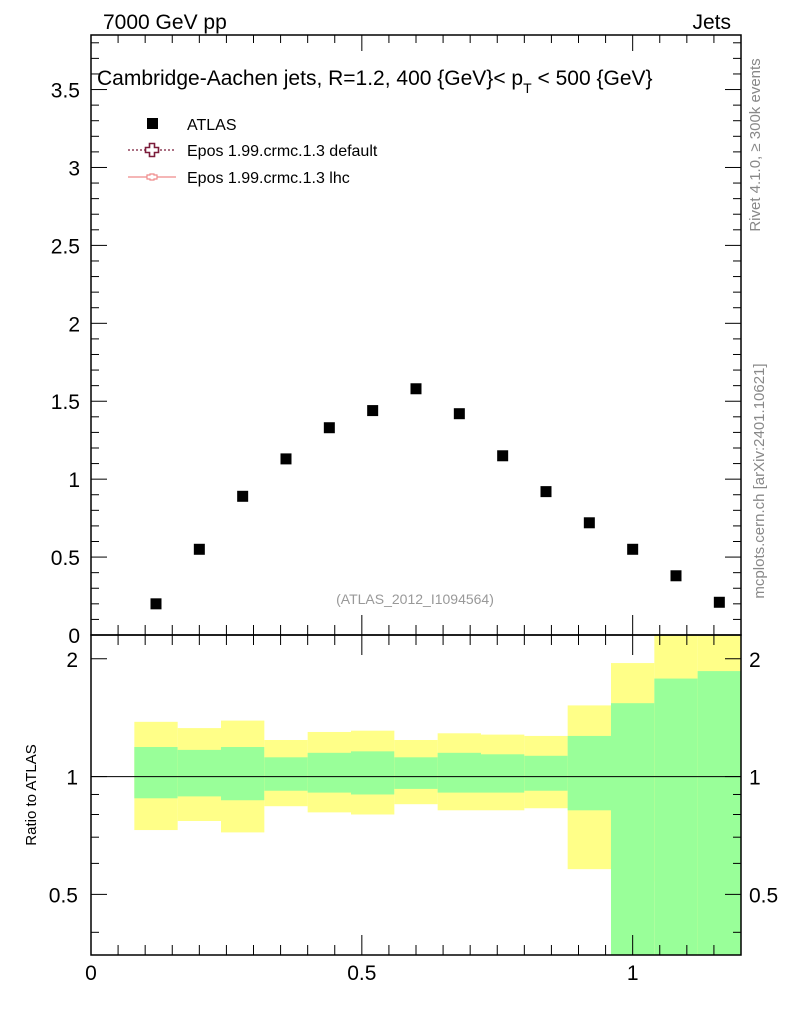 Image resolution: width=786 pixels, height=1024 pixels. I want to click on ratio-y-tick-label-right: 0.5, so click(763, 895).